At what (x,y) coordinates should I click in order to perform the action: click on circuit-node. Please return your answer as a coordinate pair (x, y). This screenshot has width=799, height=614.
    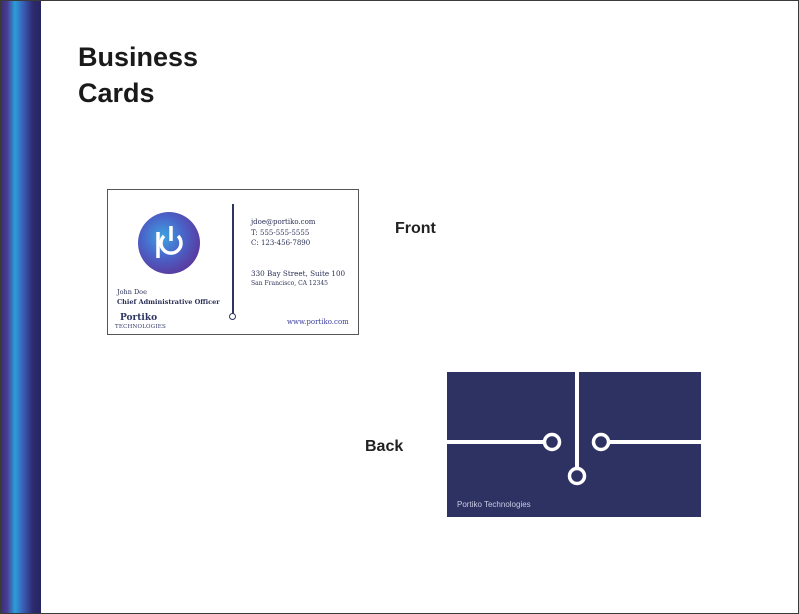
    Looking at the image, I should click on (232, 316).